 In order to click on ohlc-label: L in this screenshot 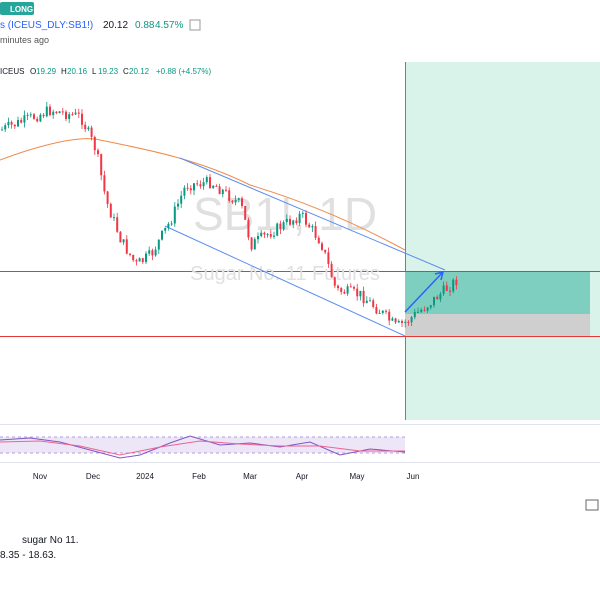, I will do `click(94, 71)`.